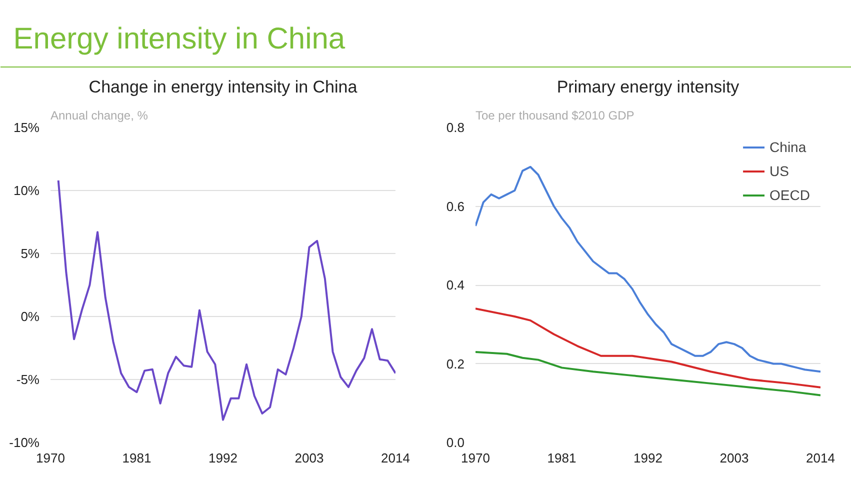 The image size is (851, 504). Describe the element at coordinates (455, 127) in the screenshot. I see `y-tick-label: 0.8` at that location.